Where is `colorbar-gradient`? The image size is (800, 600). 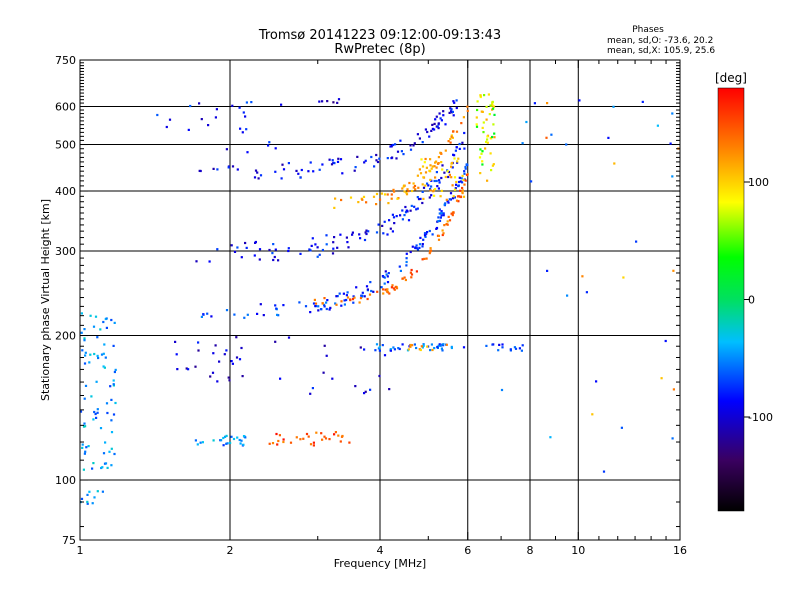
colorbar-gradient is located at coordinates (731, 299).